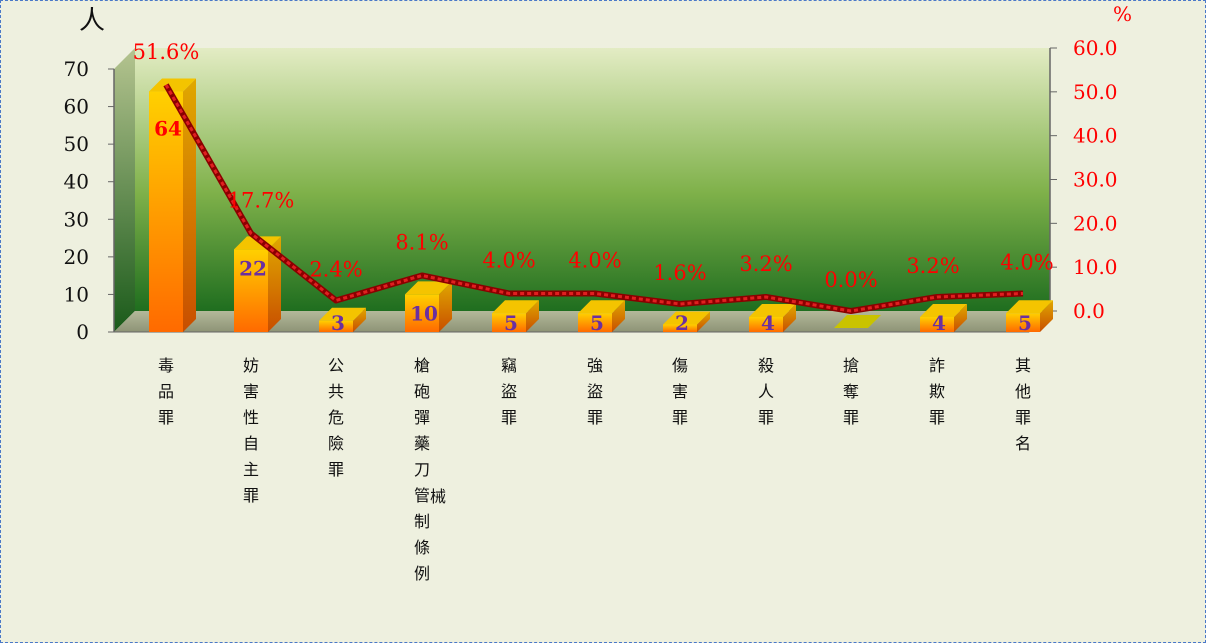  What do you see at coordinates (76, 107) in the screenshot?
I see `left-tick-label: 60` at bounding box center [76, 107].